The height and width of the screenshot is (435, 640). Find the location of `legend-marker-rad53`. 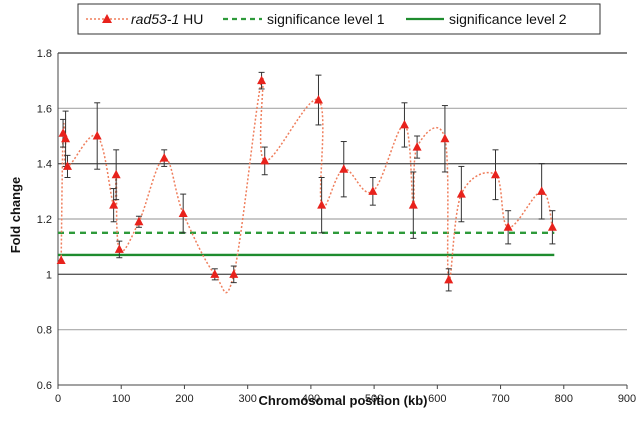

legend-marker-rad53 is located at coordinates (107, 18).